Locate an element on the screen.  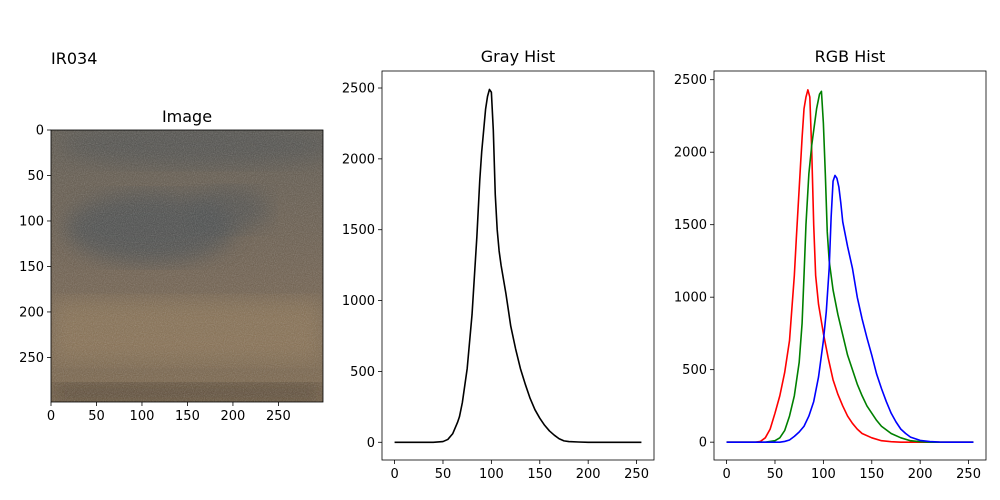
gray-hist-x-tick-label: 0 is located at coordinates (394, 474).